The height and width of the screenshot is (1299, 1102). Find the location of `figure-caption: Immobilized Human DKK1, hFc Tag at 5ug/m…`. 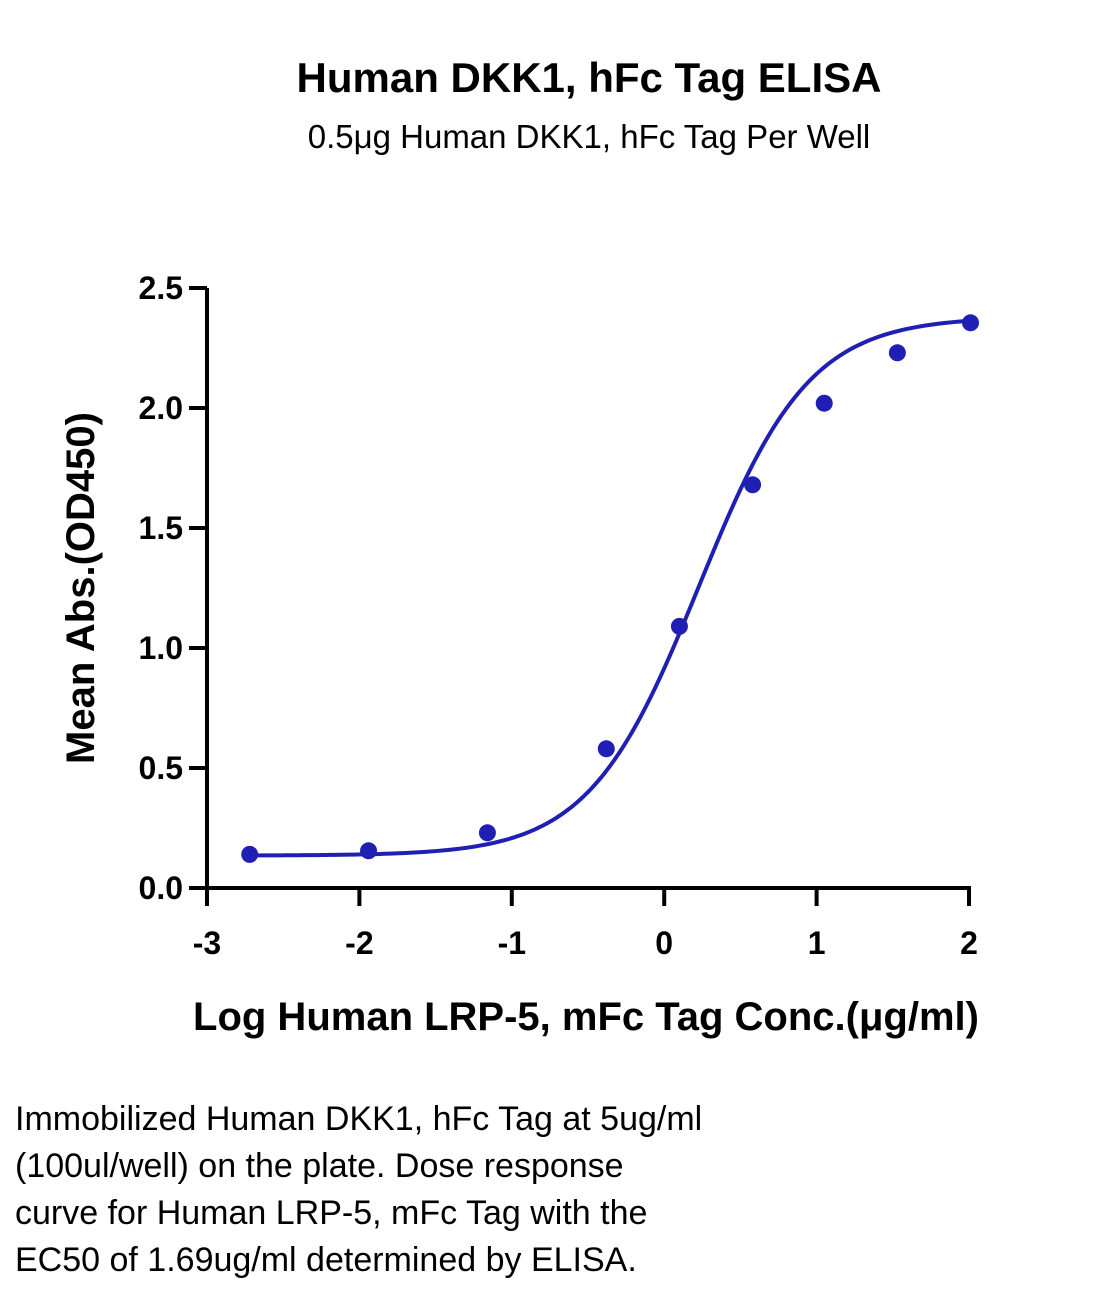

figure-caption: Immobilized Human DKK1, hFc Tag at 5ug/m… is located at coordinates (555, 1190).